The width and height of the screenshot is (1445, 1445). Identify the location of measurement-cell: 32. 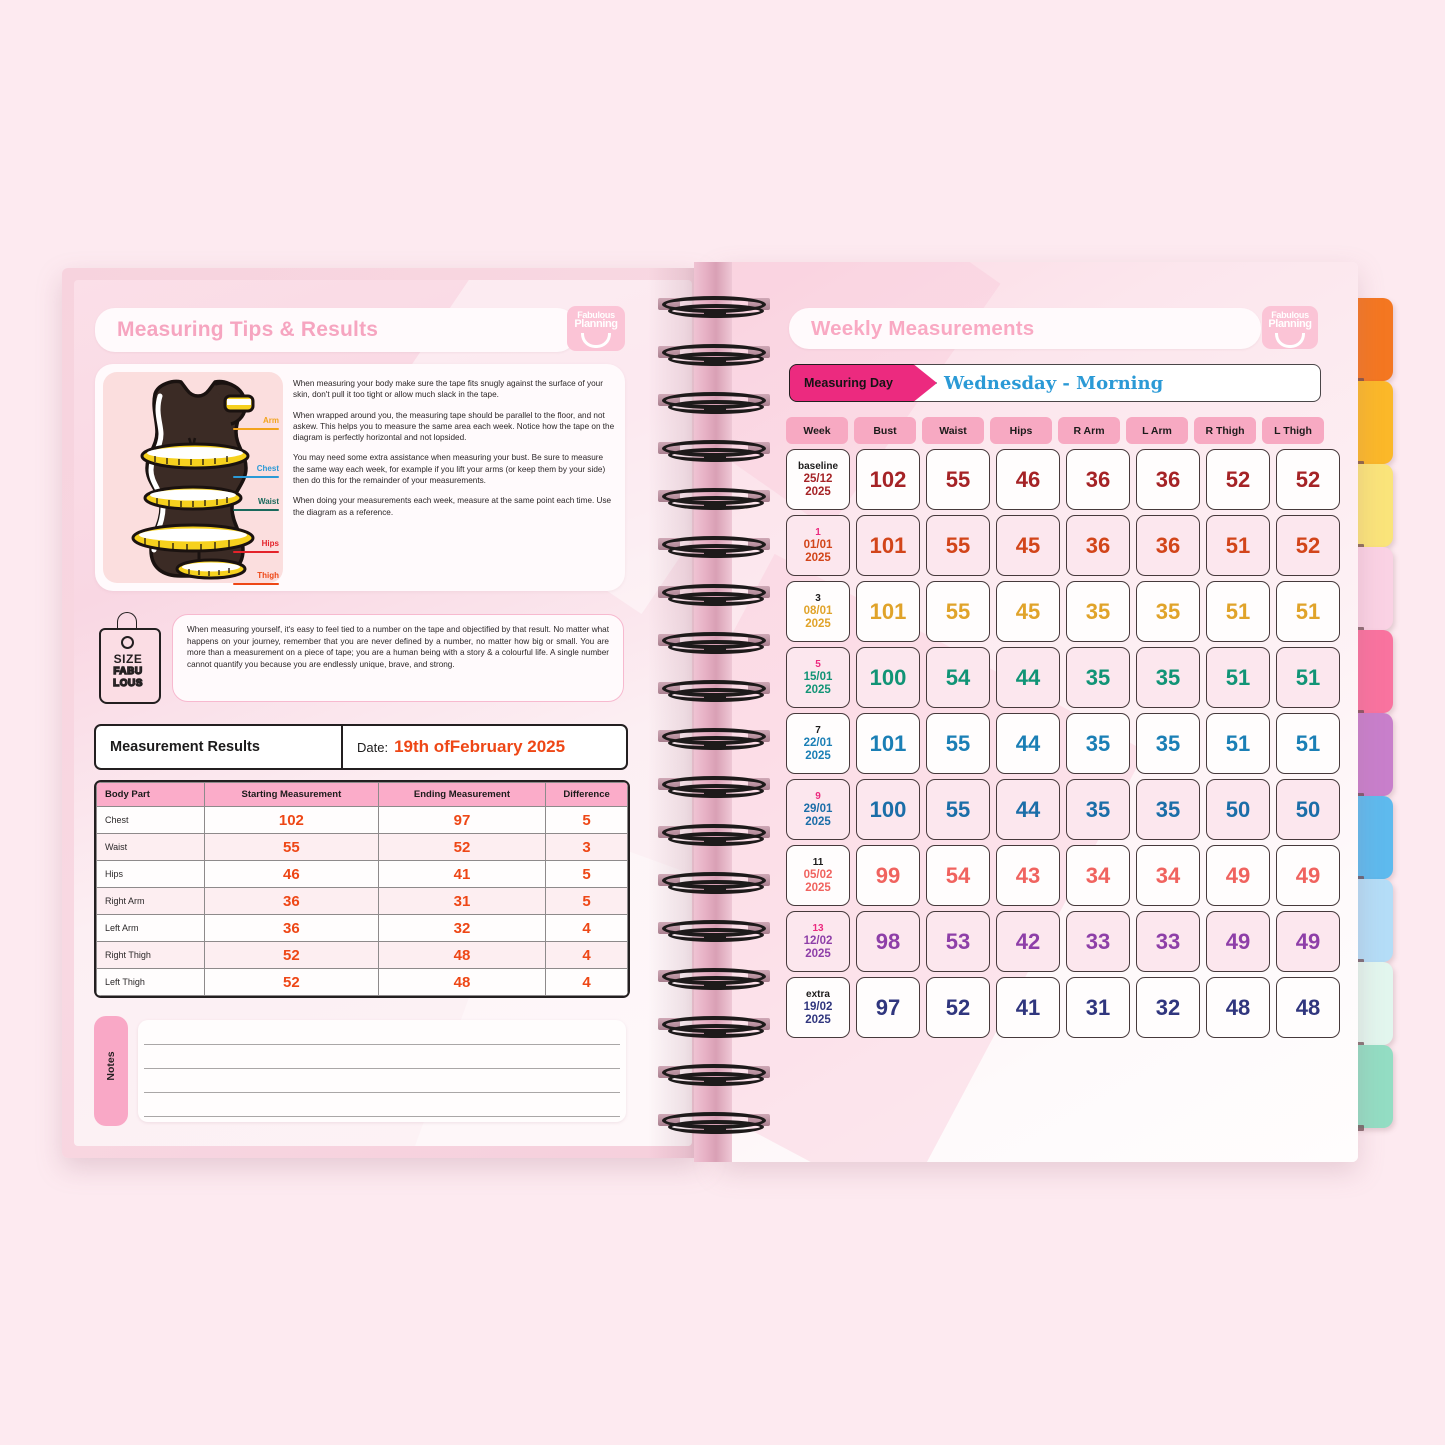
(1168, 1007).